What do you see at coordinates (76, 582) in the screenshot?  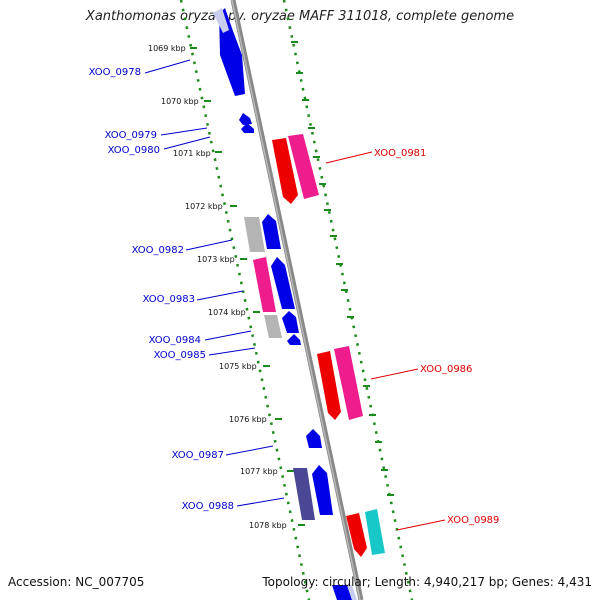 I see `accession-label: Accession: NC_007705` at bounding box center [76, 582].